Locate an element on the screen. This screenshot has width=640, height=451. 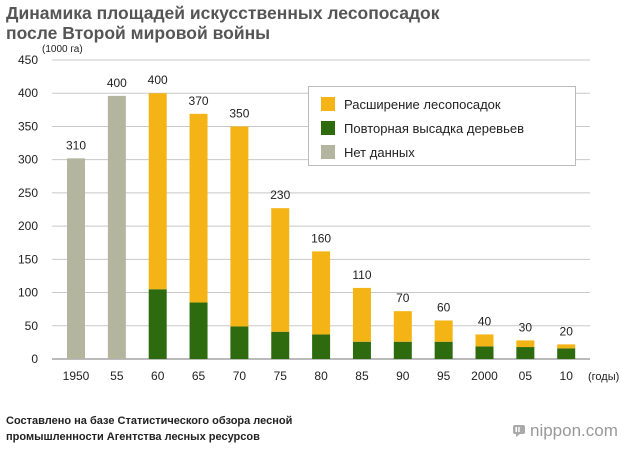
y-tick-label: 350 is located at coordinates (28, 126).